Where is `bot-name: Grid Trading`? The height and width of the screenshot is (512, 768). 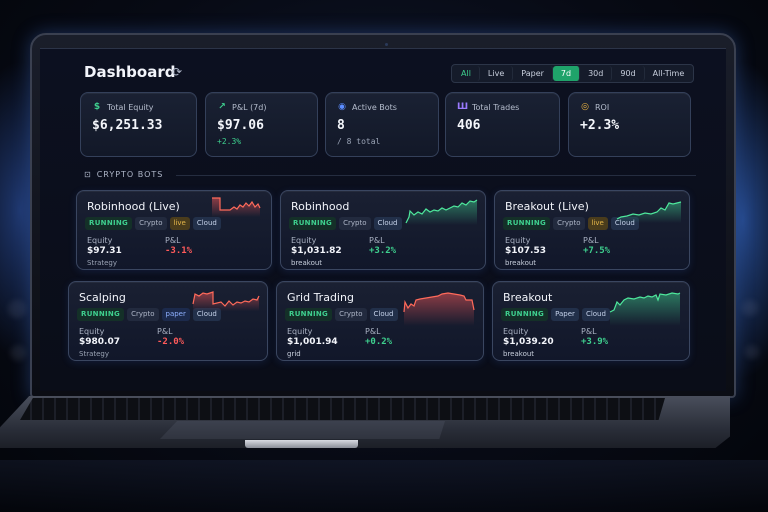 bot-name: Grid Trading is located at coordinates (320, 297).